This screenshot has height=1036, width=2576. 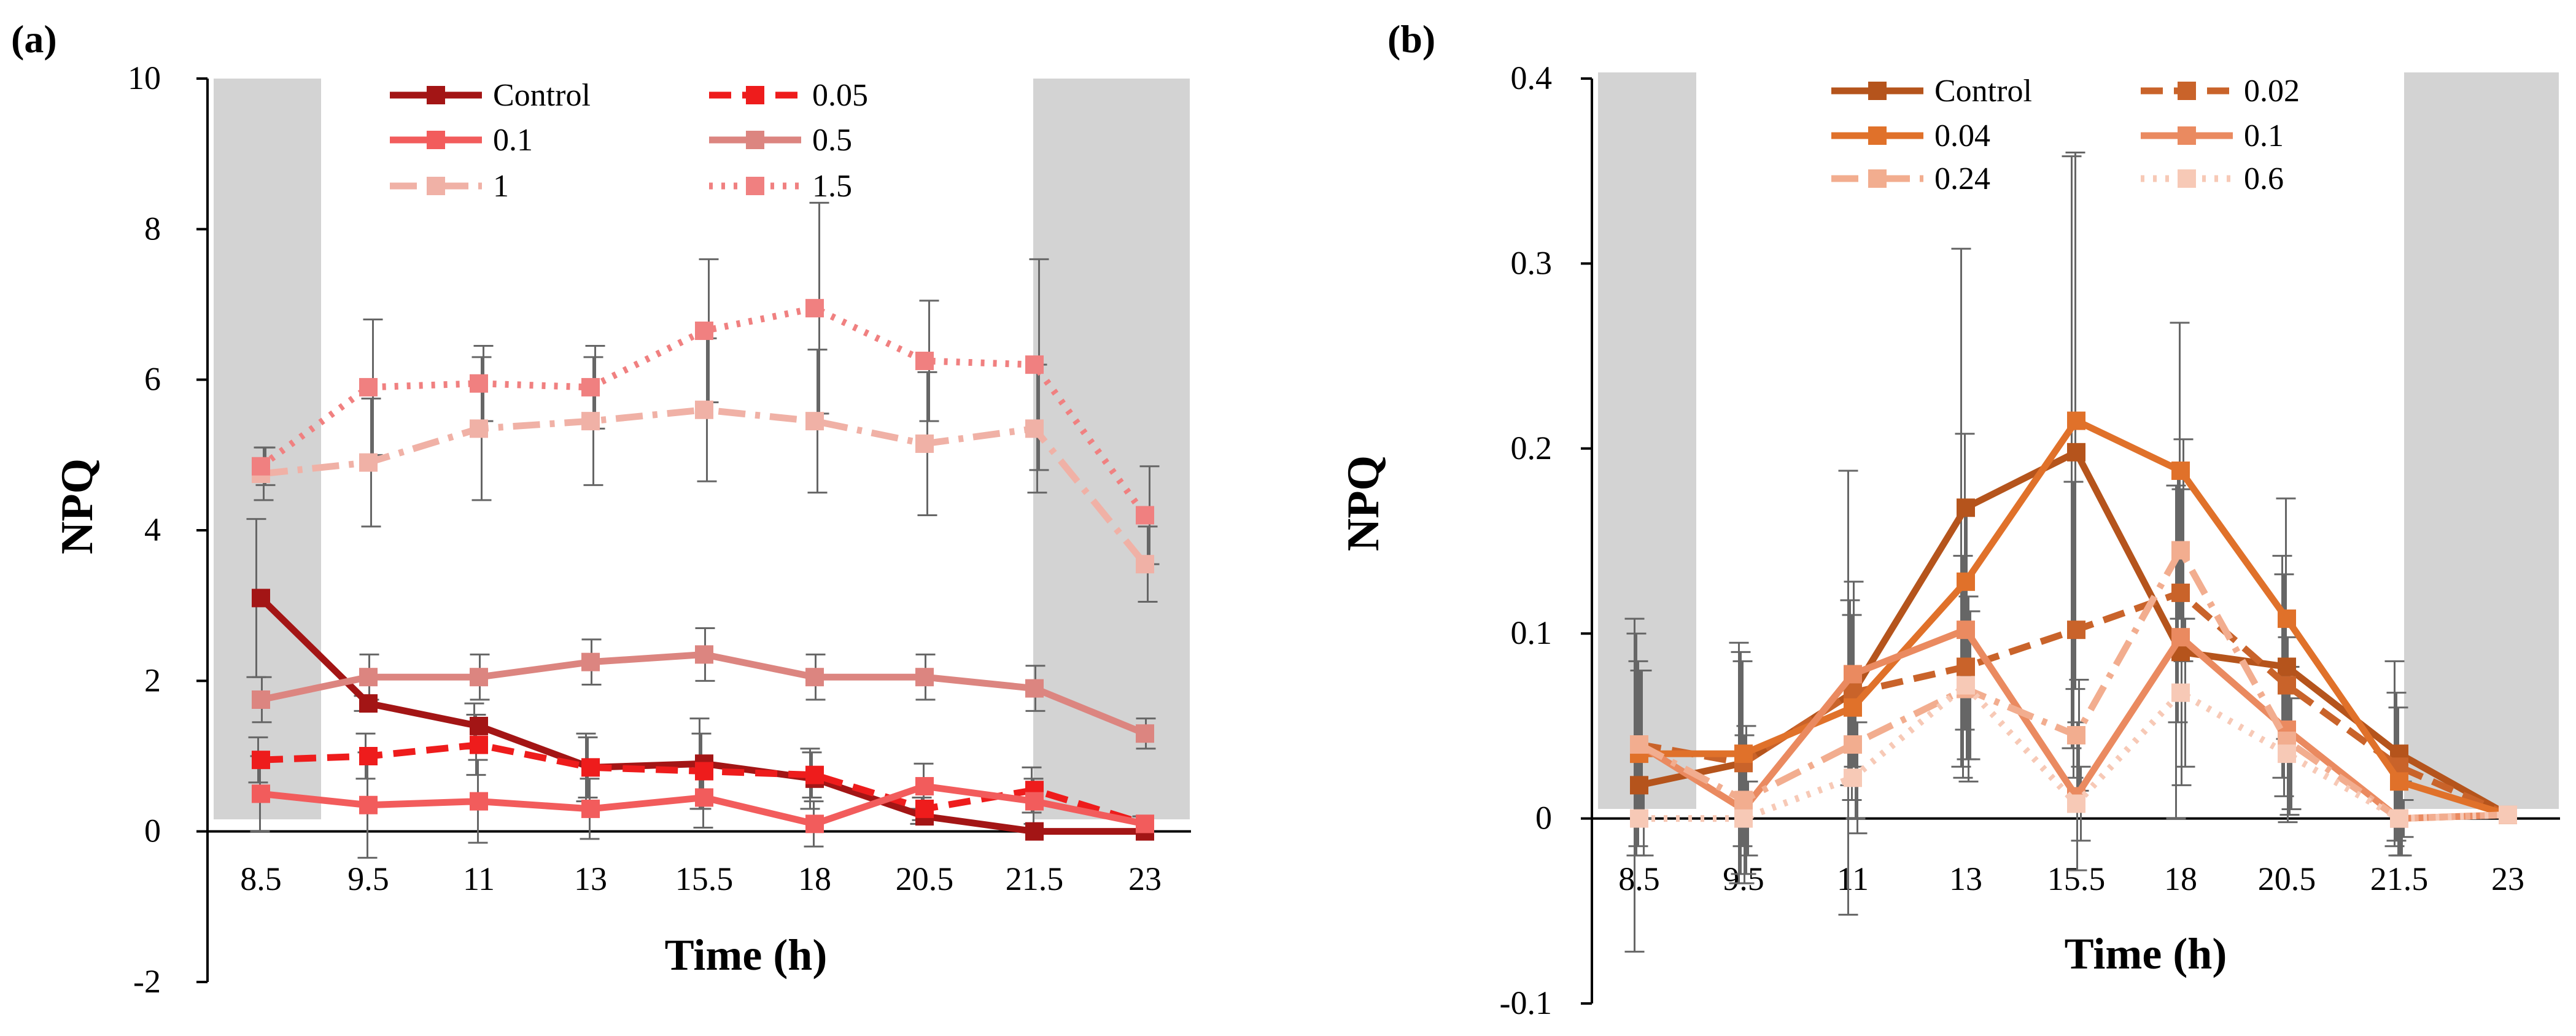 I want to click on y-tick-label: -0.1, so click(x=1526, y=1002).